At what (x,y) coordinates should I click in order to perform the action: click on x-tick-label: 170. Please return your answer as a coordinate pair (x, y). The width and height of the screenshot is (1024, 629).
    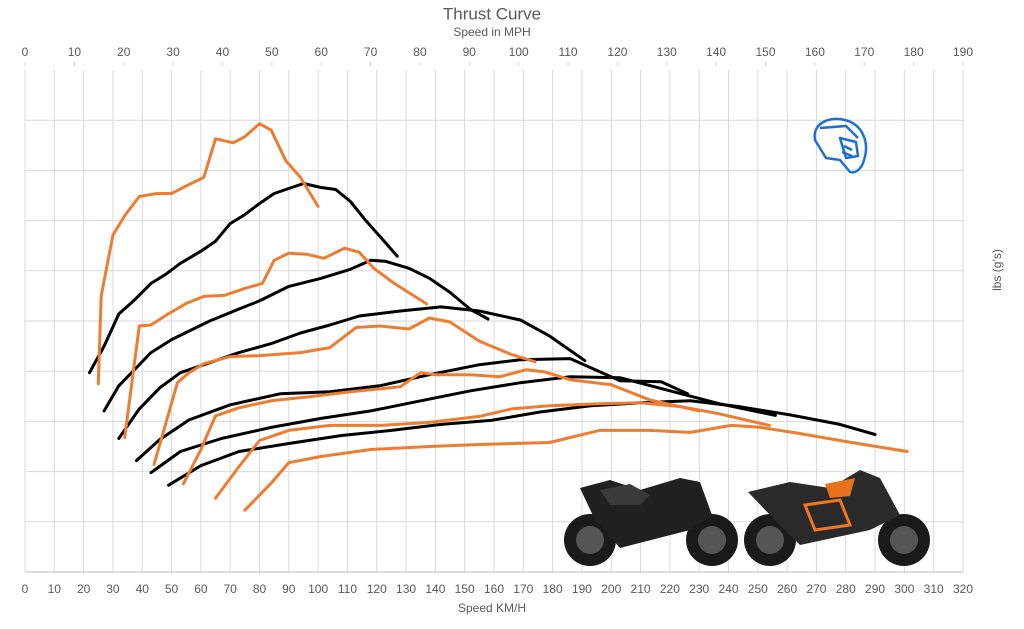
    Looking at the image, I should click on (523, 589).